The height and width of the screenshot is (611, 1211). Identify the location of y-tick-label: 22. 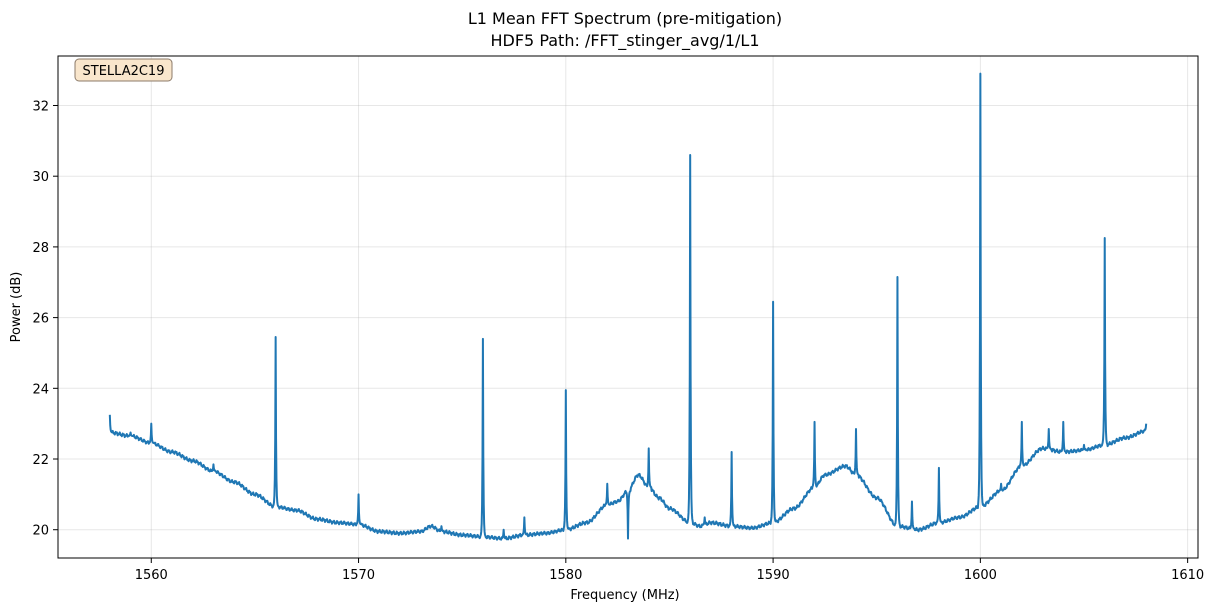
(40, 460).